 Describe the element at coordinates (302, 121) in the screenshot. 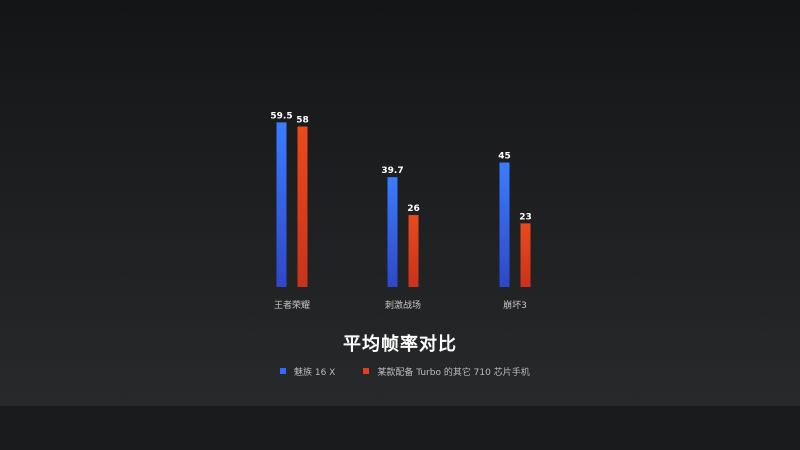

I see `data-label-series-2-1: 58` at that location.